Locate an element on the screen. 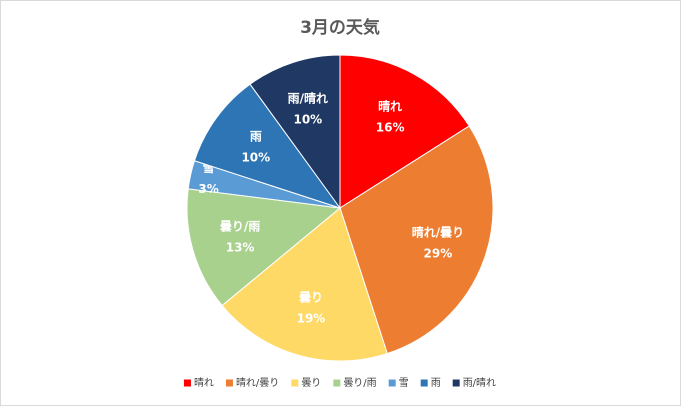 The width and height of the screenshot is (681, 406). slice-category-label: 曇り is located at coordinates (311, 297).